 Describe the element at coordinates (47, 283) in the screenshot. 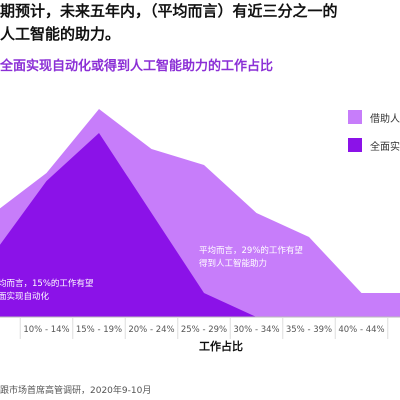

I see `annotation-1-line-0: 均而言，15%的工作有望` at that location.